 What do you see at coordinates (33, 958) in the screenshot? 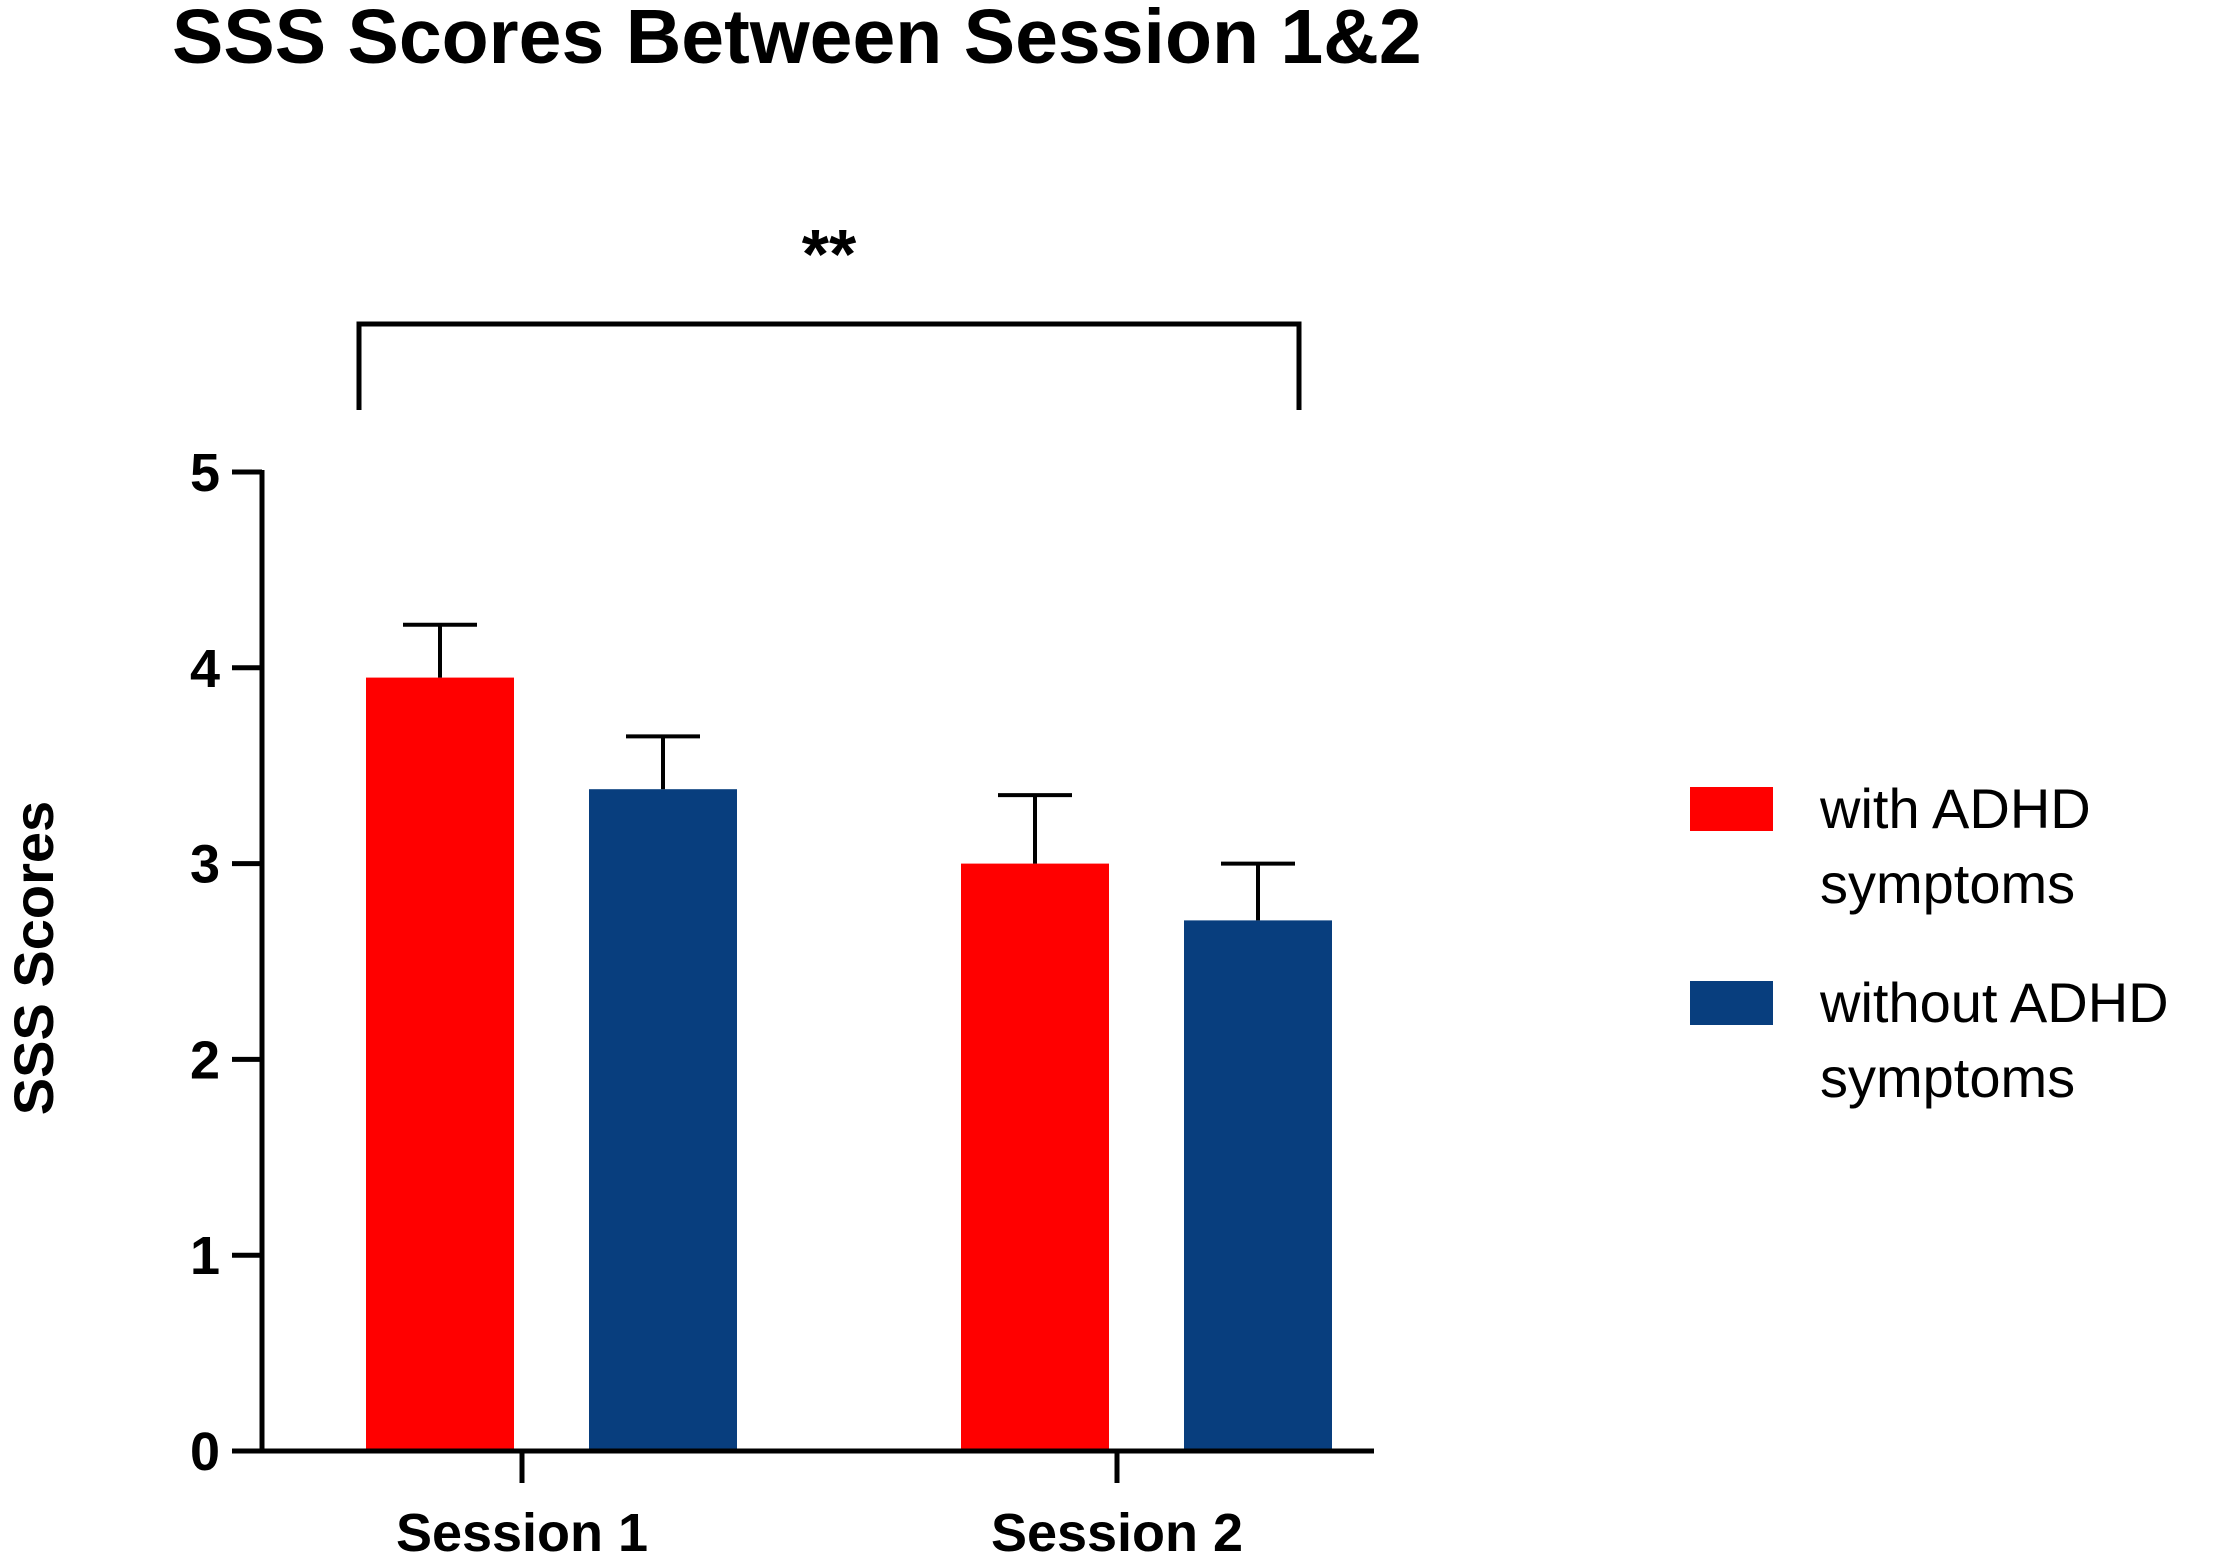
I see `y-axis-label: SSS Scores` at bounding box center [33, 958].